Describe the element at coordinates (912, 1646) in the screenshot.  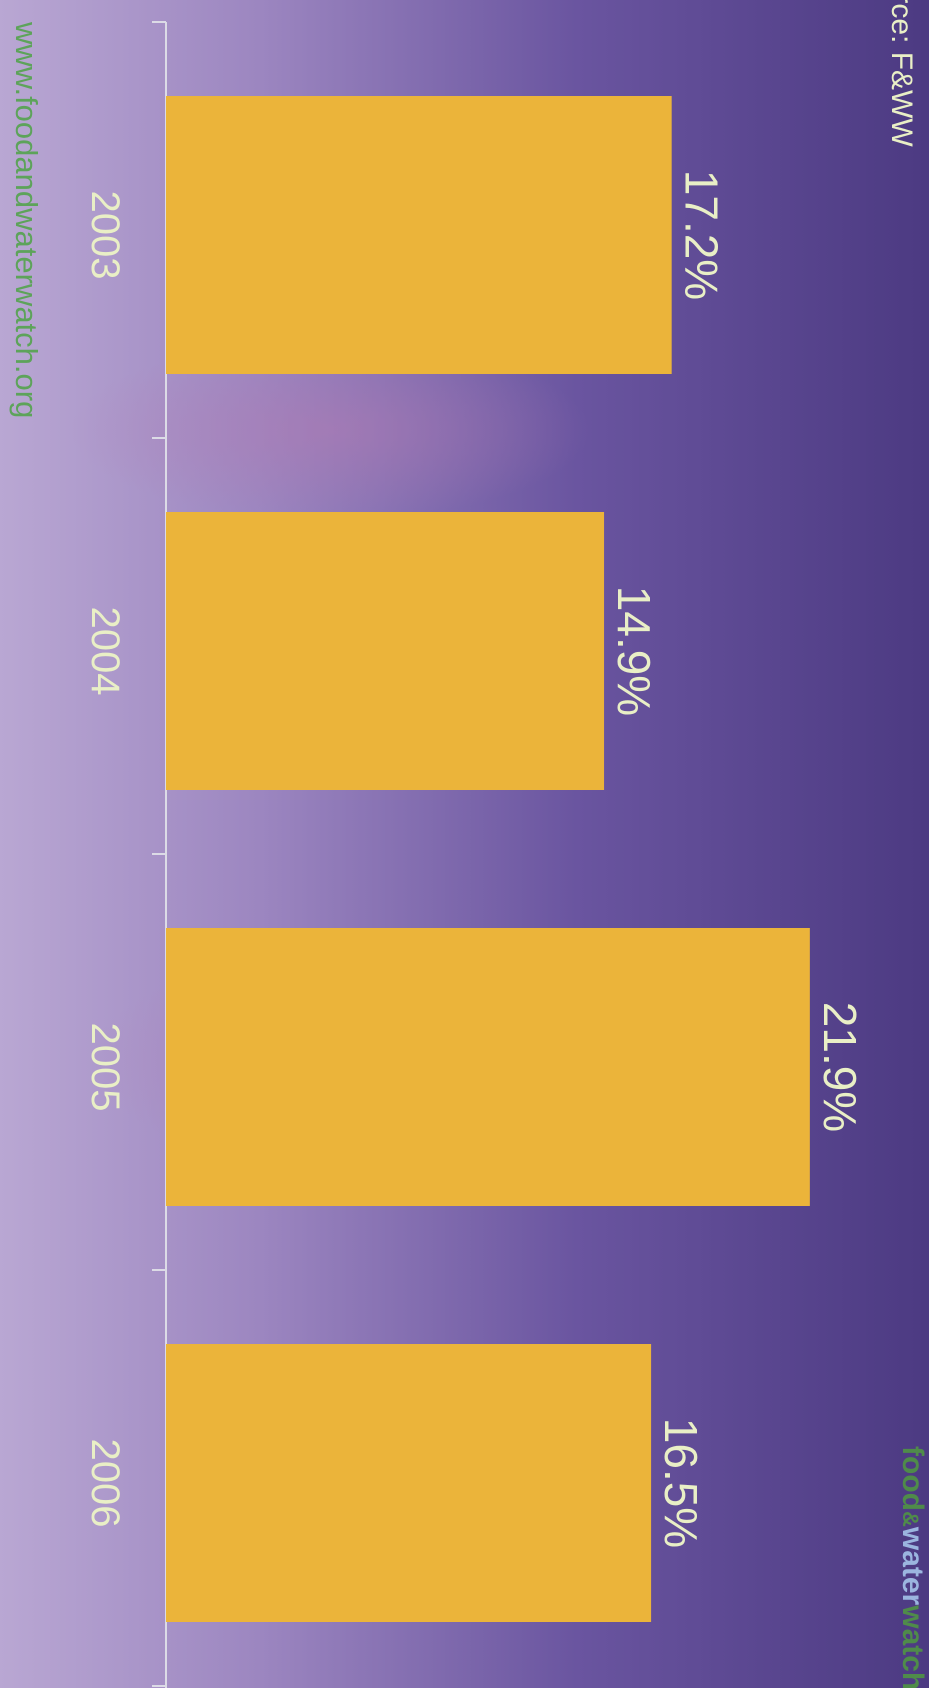
I see `logo-watch: watch` at that location.